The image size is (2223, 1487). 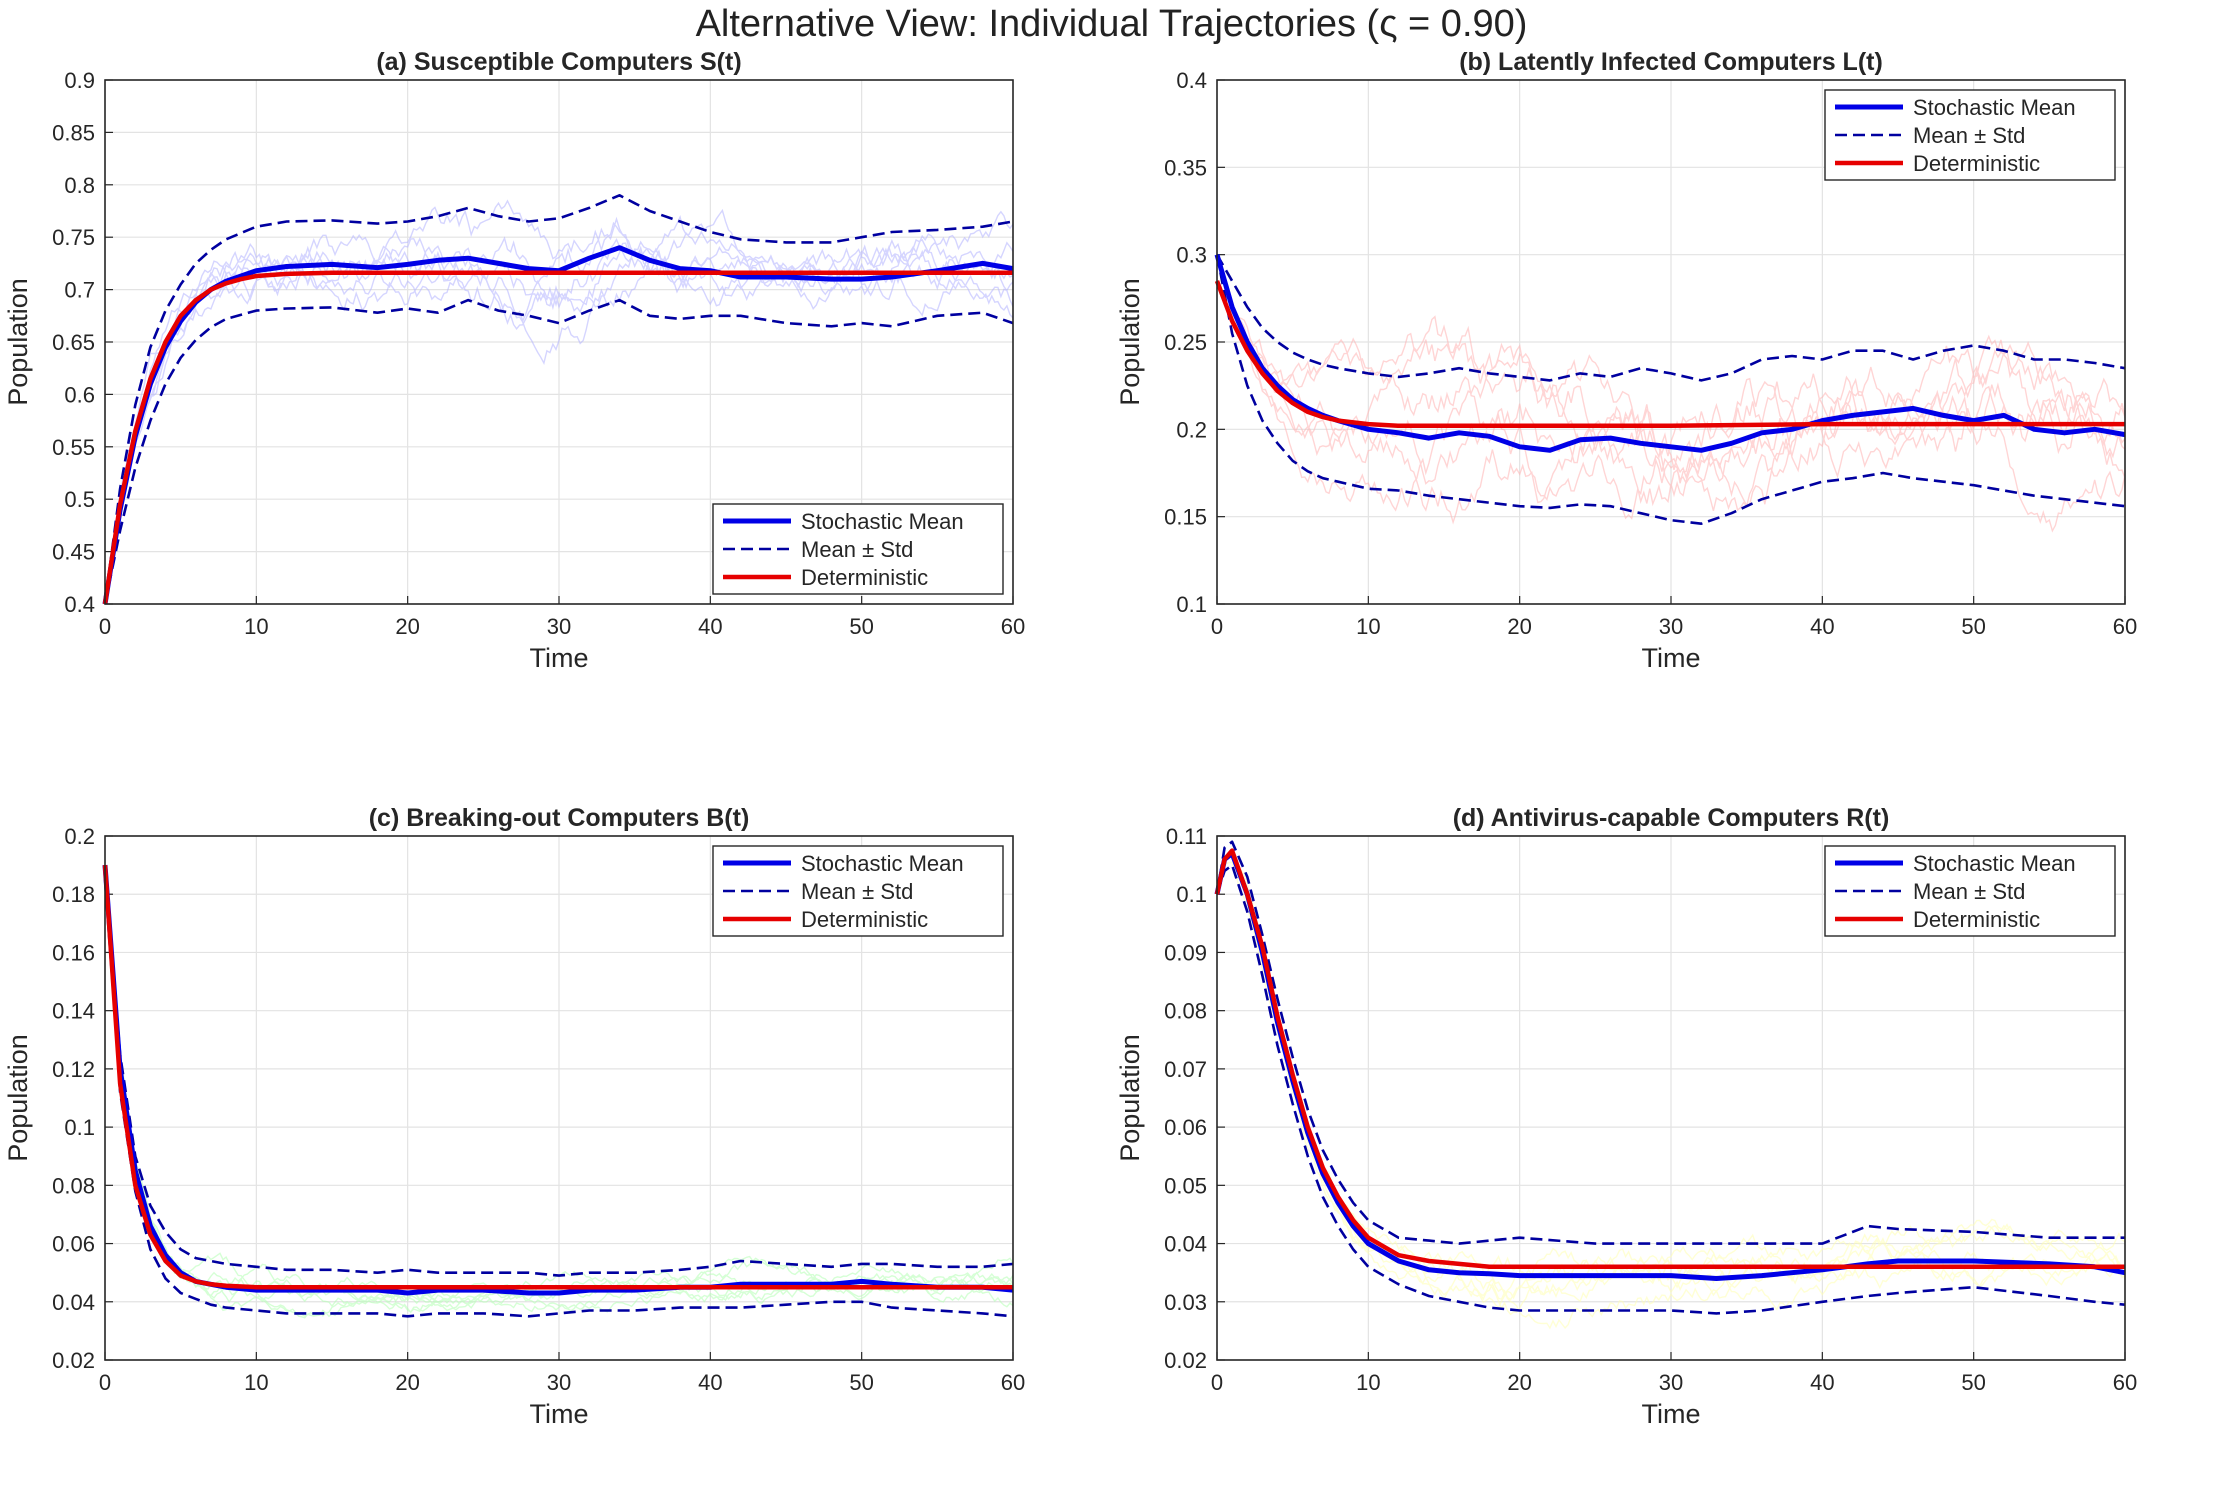 I want to click on chart-title: (a) Susceptible Computers S(t), so click(x=558, y=63).